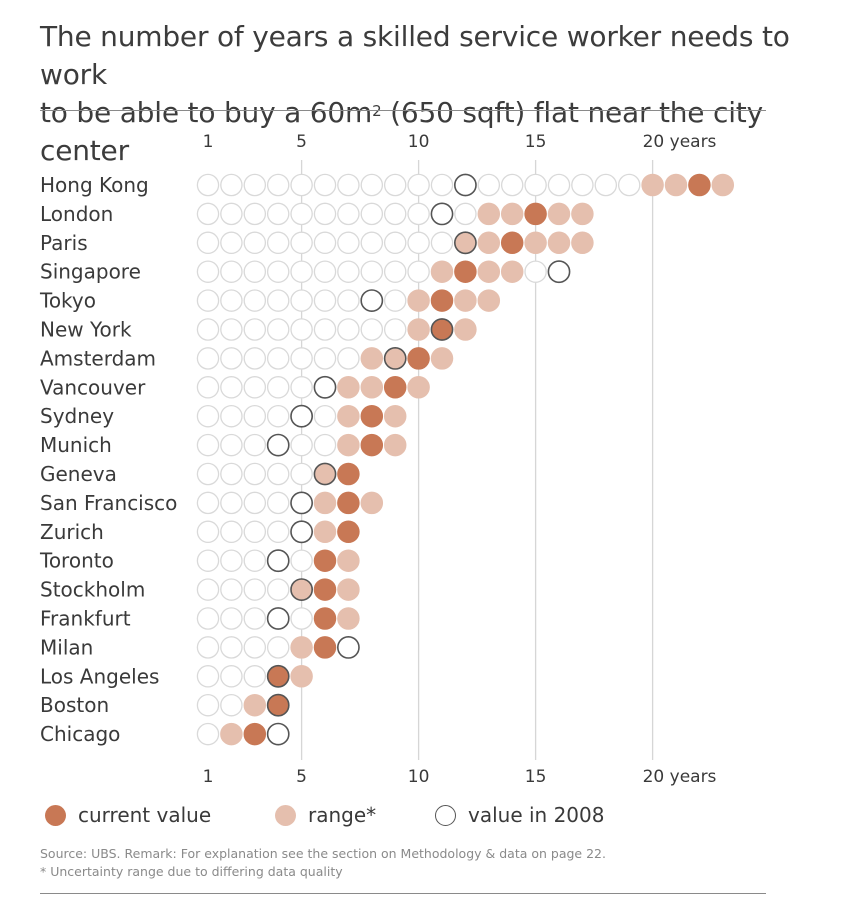 This screenshot has width=865, height=910. What do you see at coordinates (98, 358) in the screenshot?
I see `city-label: Amsterdam` at bounding box center [98, 358].